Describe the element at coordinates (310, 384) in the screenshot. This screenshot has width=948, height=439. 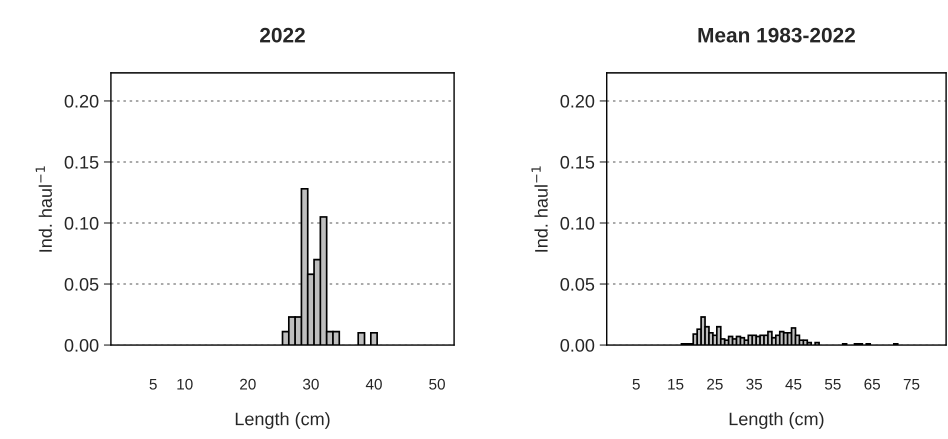
I see `x-tick-label: 30` at that location.